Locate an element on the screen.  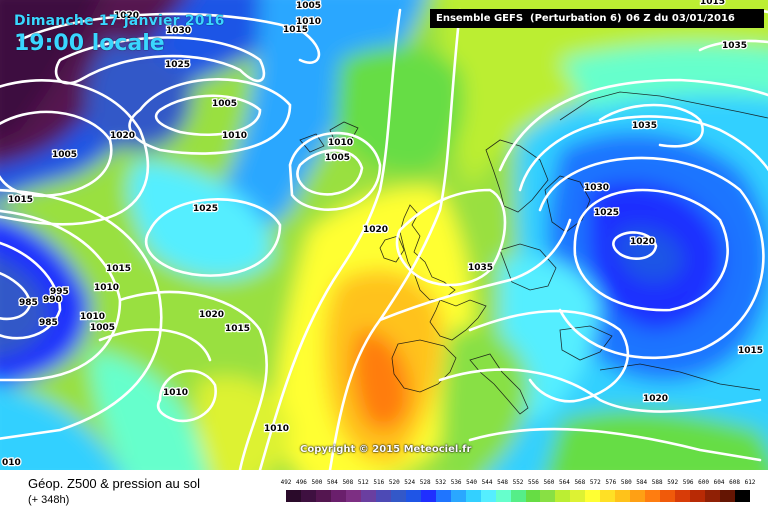
model-name: Ensemble GEFS is located at coordinates (480, 18).